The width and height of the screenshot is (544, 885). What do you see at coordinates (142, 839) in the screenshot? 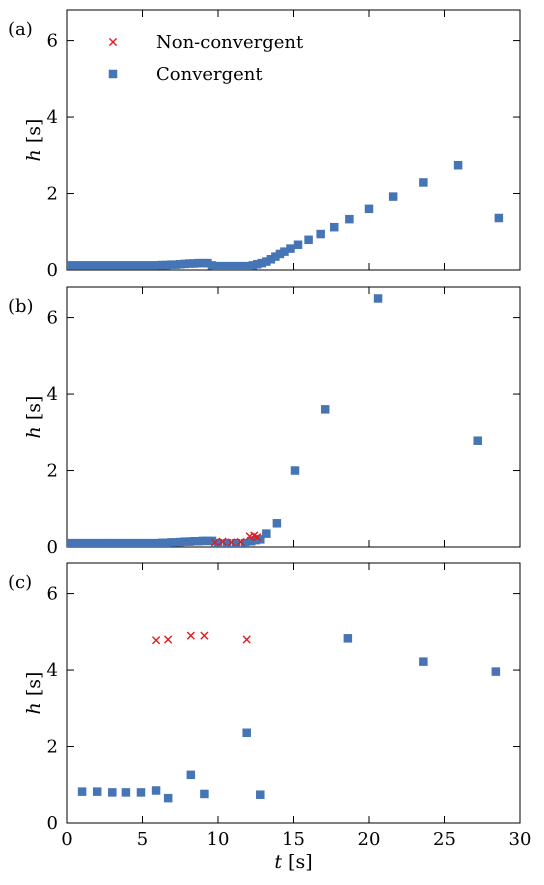
I see `x-tick-label: 5` at bounding box center [142, 839].